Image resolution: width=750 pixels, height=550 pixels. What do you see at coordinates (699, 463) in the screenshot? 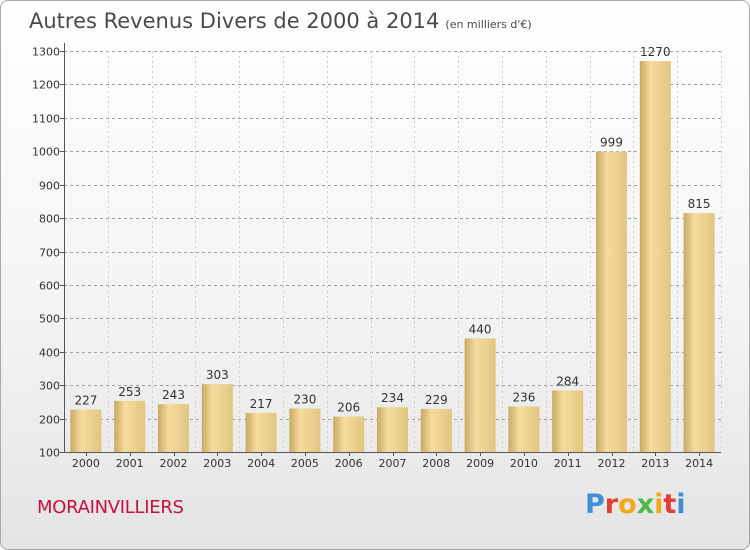
I see `x-tick-label: 2014` at bounding box center [699, 463].